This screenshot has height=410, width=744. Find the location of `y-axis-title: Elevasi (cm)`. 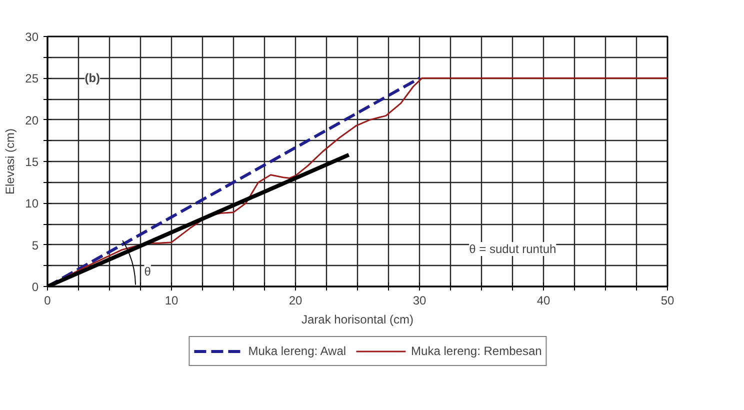

y-axis-title: Elevasi (cm) is located at coordinates (10, 161).